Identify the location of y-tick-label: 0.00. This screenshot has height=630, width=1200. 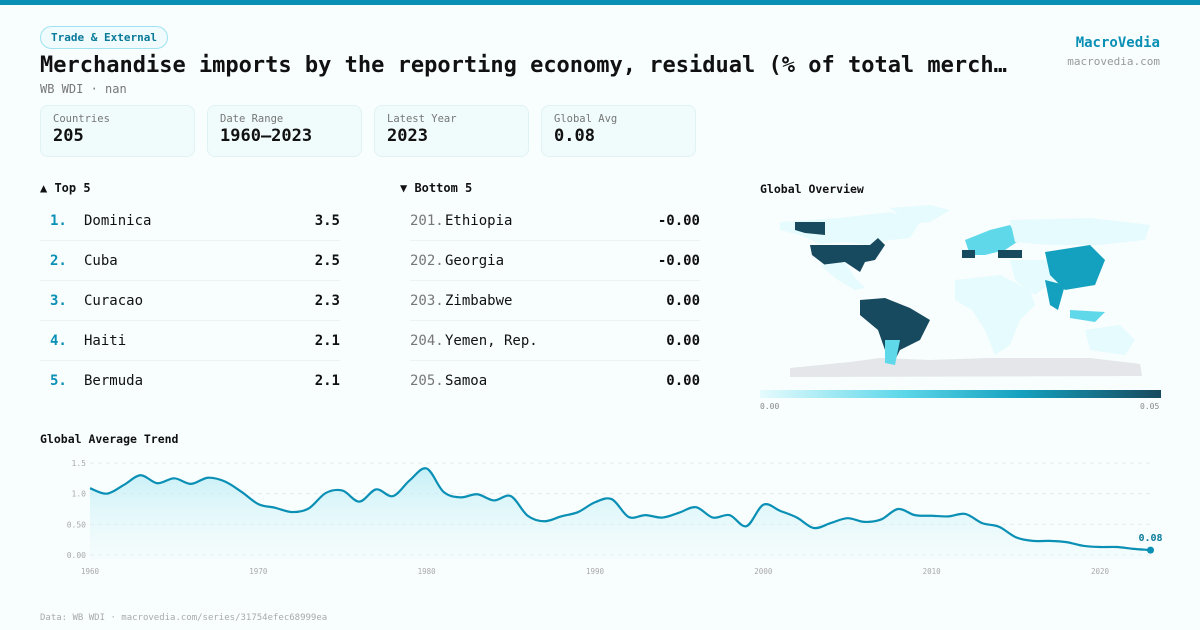
(76, 555).